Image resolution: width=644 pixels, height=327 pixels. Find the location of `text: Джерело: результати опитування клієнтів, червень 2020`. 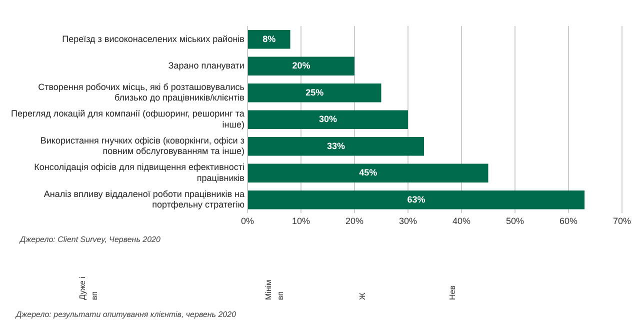

text: Джерело: результати опитування клієнтів, червень 2020 is located at coordinates (126, 314).